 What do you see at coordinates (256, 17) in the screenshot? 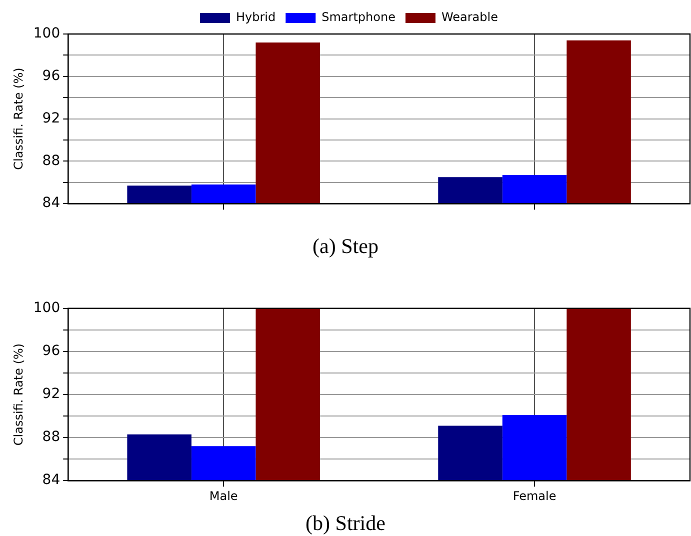
I see `legend-label: Hybrid` at bounding box center [256, 17].